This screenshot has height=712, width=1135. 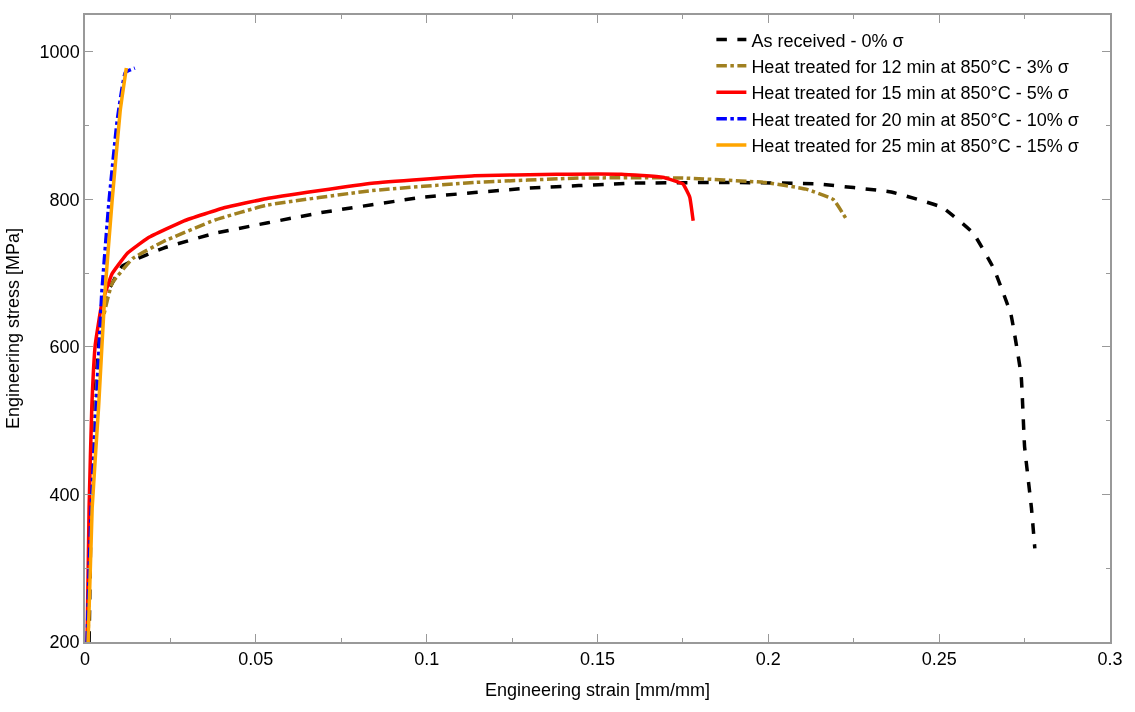 What do you see at coordinates (85, 659) in the screenshot?
I see `x-tick-label: 0` at bounding box center [85, 659].